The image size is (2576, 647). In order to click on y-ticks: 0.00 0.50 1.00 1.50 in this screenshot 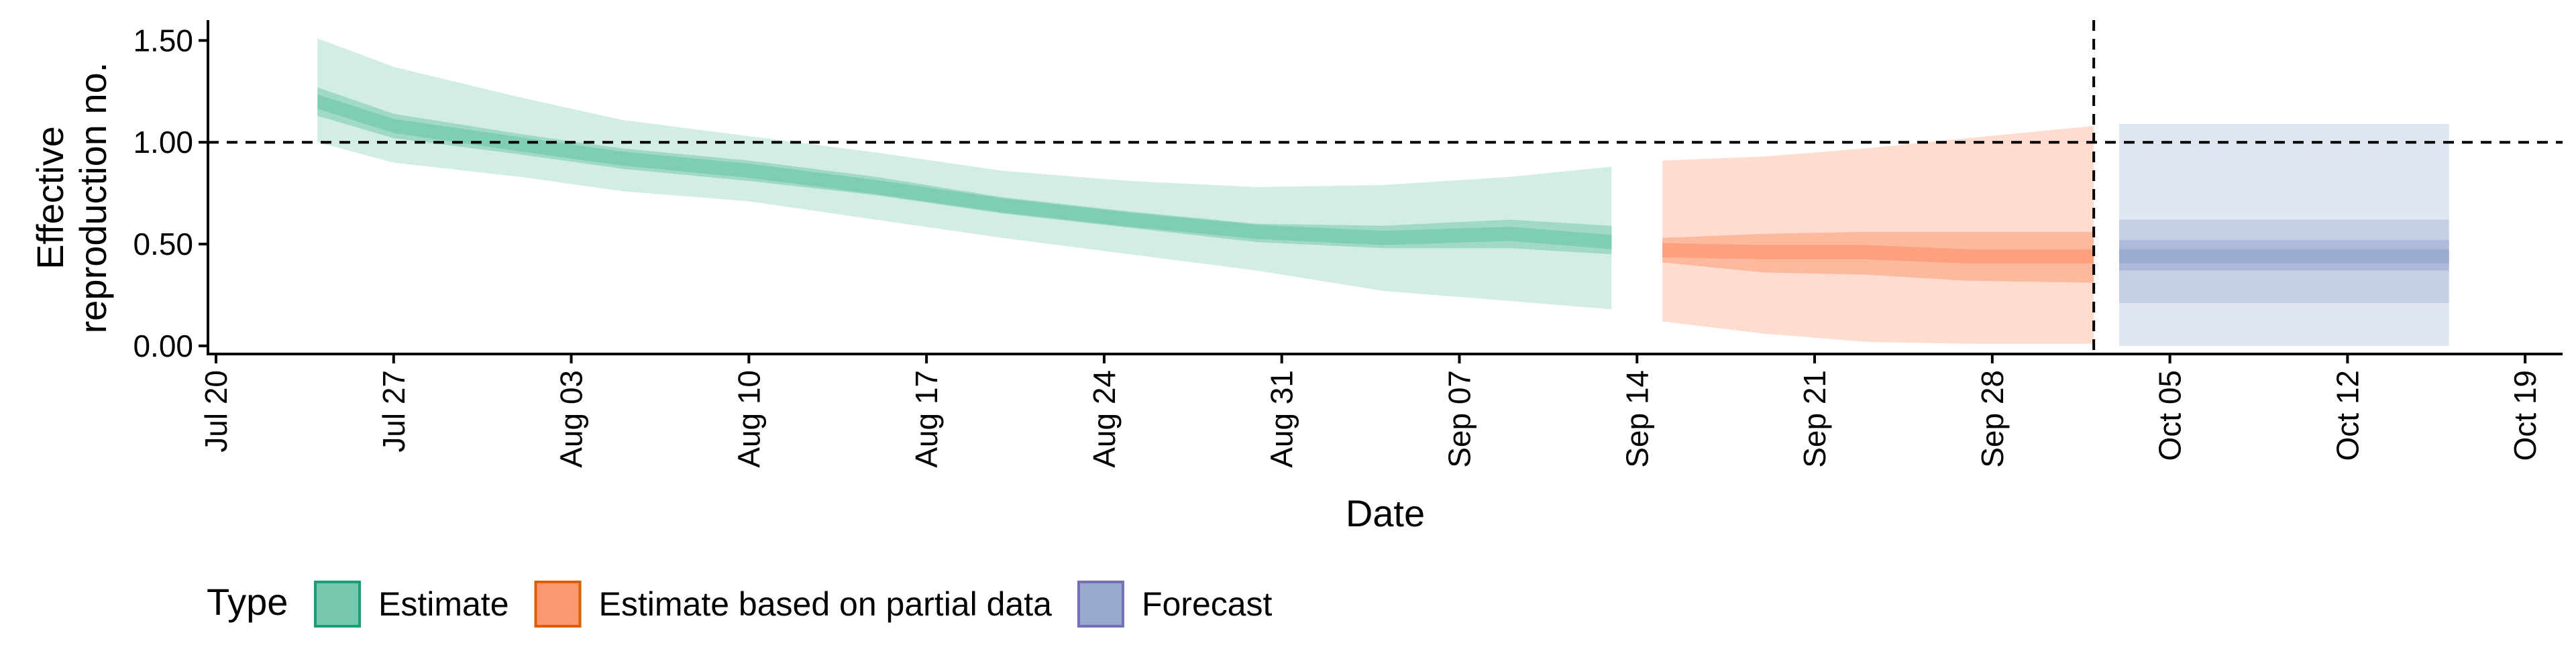, I will do `click(170, 193)`.